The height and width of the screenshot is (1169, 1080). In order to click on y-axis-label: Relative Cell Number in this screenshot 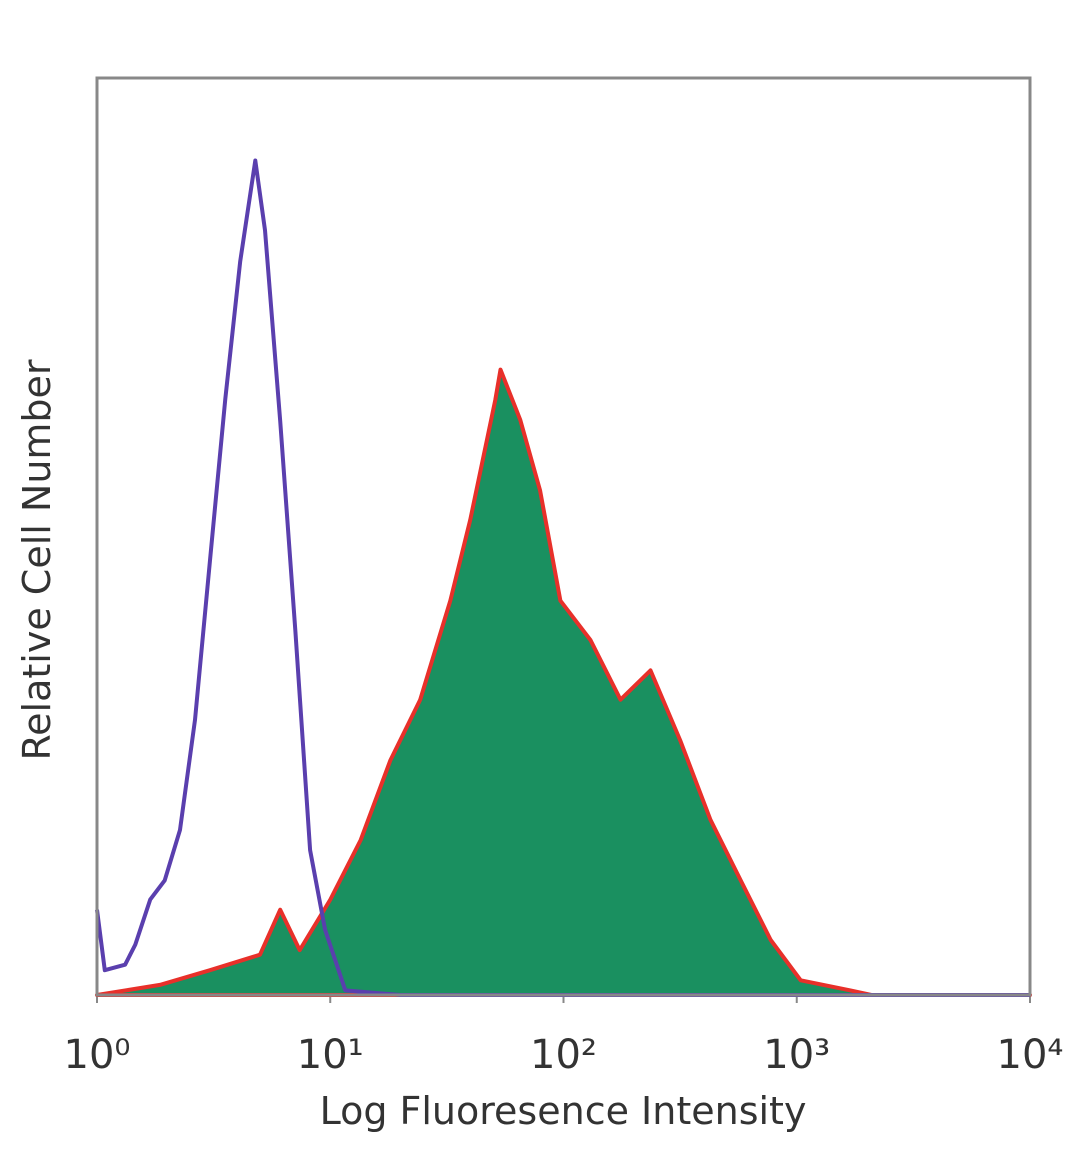, I will do `click(37, 559)`.